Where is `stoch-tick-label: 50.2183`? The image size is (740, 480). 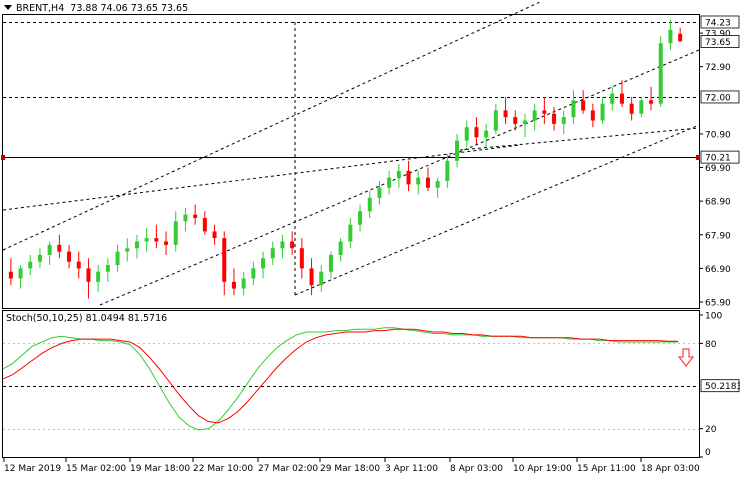 stoch-tick-label: 50.2183 is located at coordinates (722, 387).